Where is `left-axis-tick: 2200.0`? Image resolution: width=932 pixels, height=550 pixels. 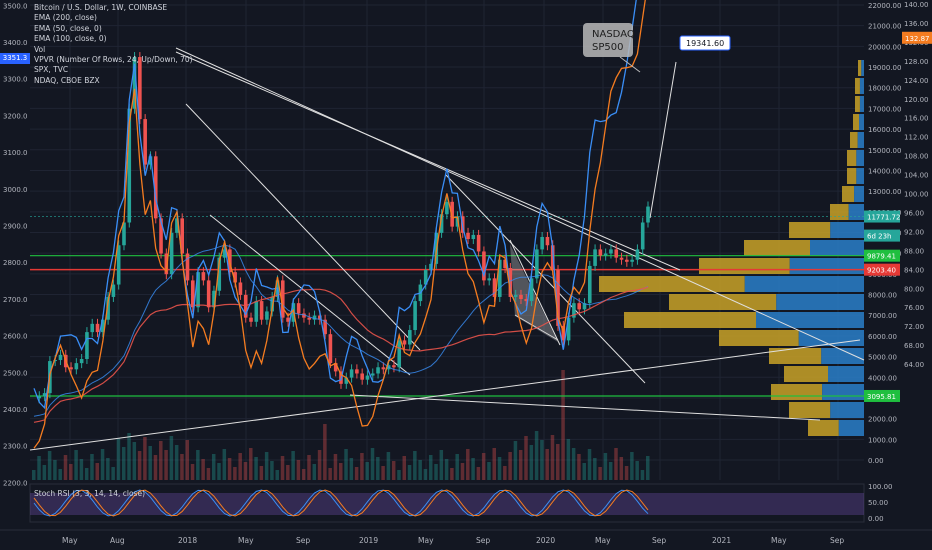
left-axis-tick: 2200.0 is located at coordinates (15, 483).